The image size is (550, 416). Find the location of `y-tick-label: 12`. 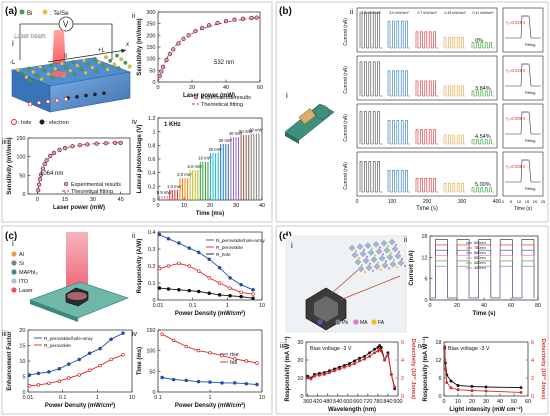

y-tick-label: 12 is located at coordinates (438, 361).